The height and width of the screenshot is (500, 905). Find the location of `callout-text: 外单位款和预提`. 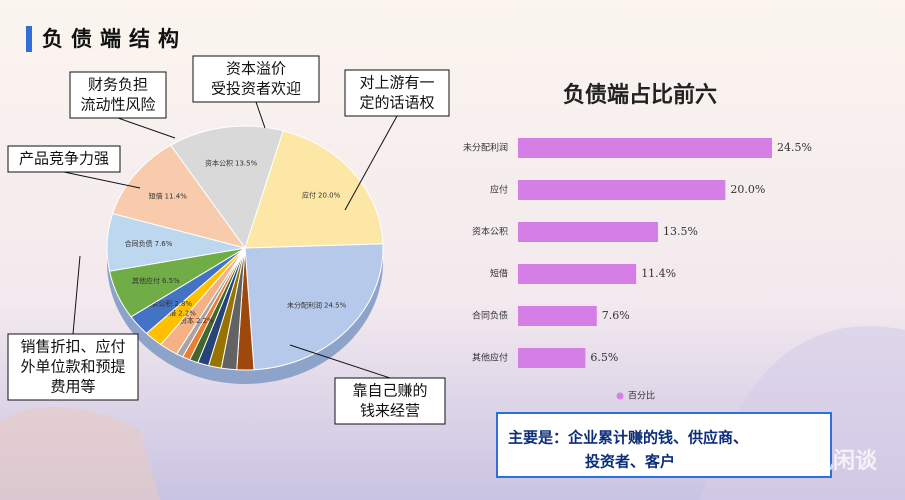

callout-text: 外单位款和预提 is located at coordinates (72, 367).